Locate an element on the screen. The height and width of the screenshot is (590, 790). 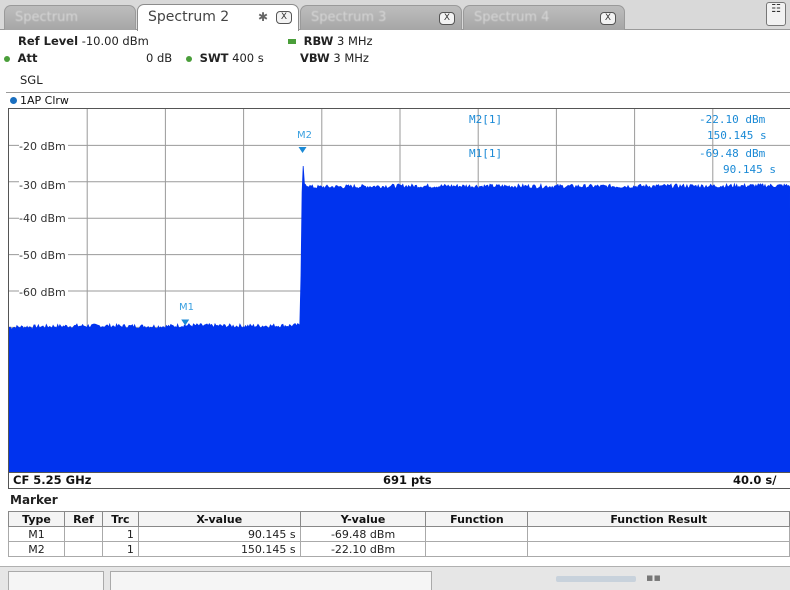
att-label: Att is located at coordinates (27, 58).